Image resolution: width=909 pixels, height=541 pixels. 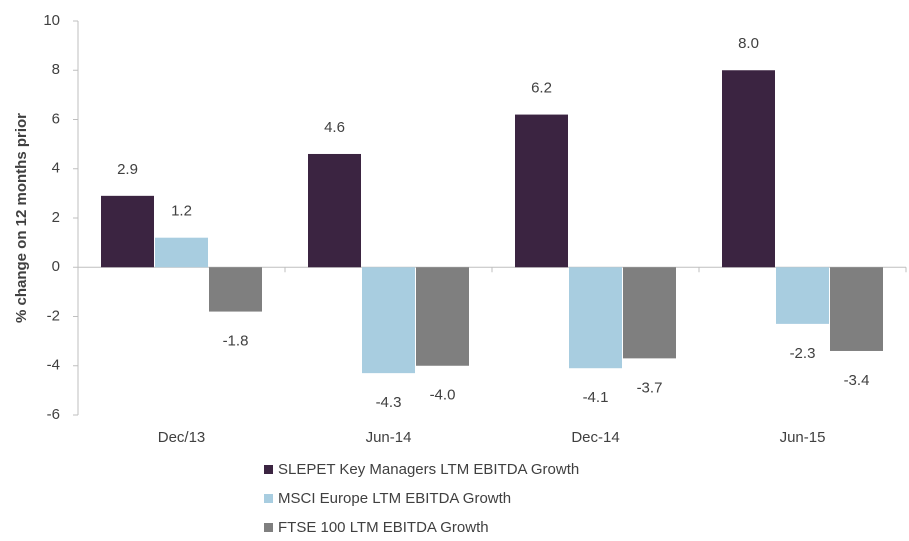 What do you see at coordinates (127, 169) in the screenshot?
I see `value-label: 2.9` at bounding box center [127, 169].